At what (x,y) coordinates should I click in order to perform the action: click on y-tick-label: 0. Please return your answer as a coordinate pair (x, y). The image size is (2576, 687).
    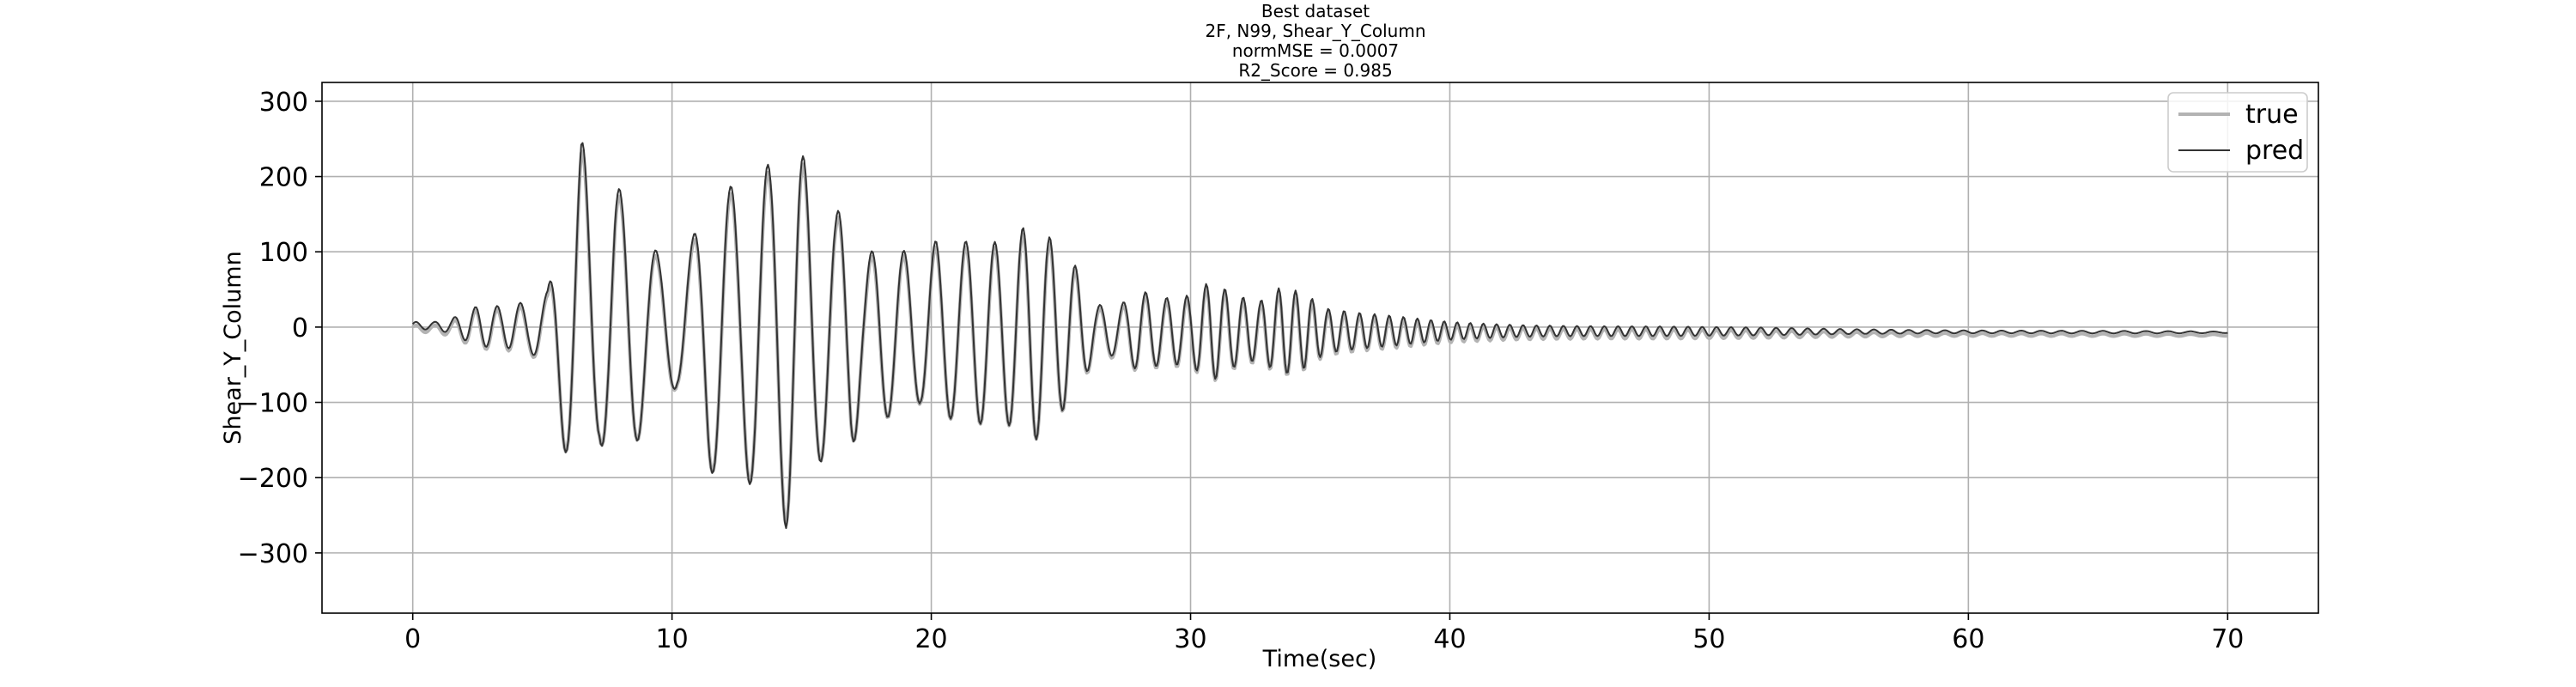
    Looking at the image, I should click on (300, 328).